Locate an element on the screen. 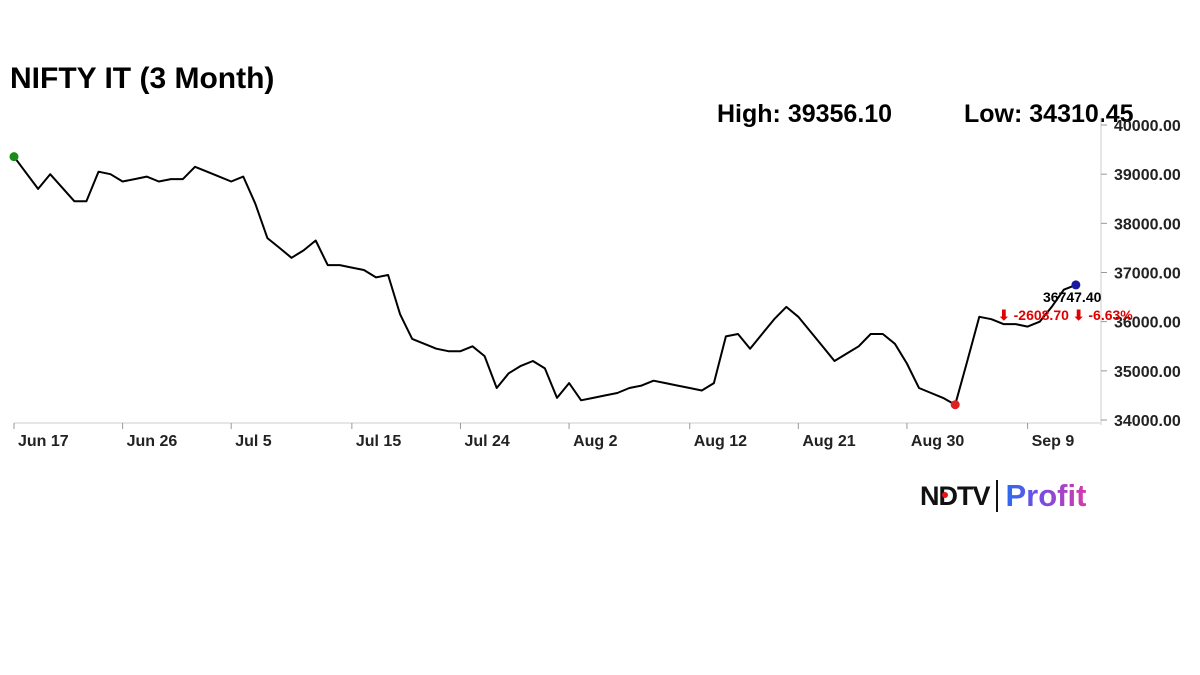  logo-divider is located at coordinates (996, 496).